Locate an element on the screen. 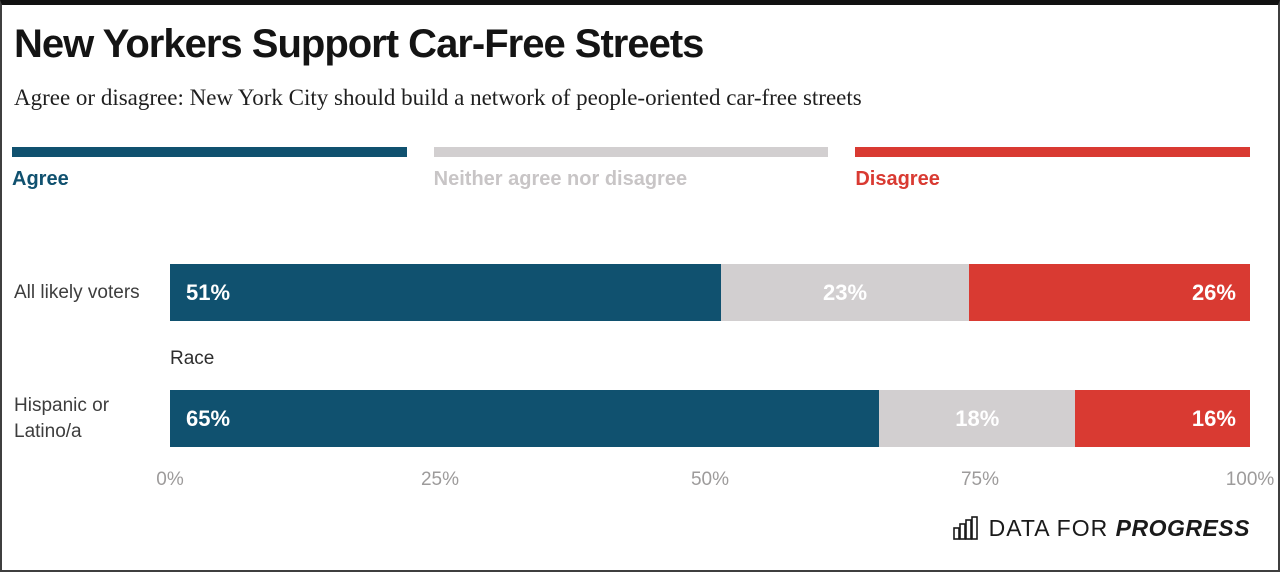  row-label-all-likely-voters: All likely voters is located at coordinates (77, 292).